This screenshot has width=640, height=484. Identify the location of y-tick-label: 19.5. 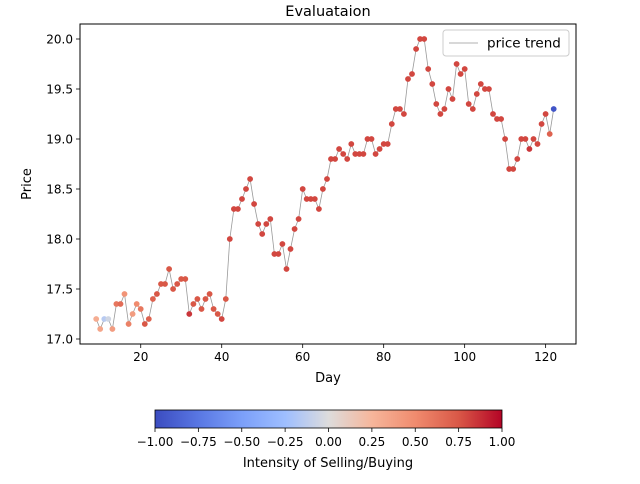
(59, 90).